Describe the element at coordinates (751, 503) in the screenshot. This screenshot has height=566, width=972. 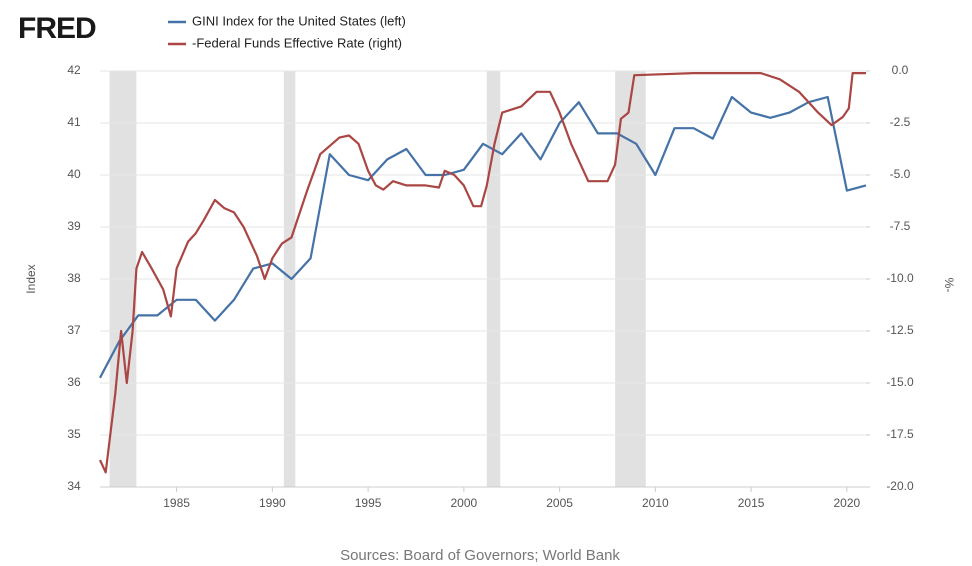
I see `x-tick-label: 2015` at that location.